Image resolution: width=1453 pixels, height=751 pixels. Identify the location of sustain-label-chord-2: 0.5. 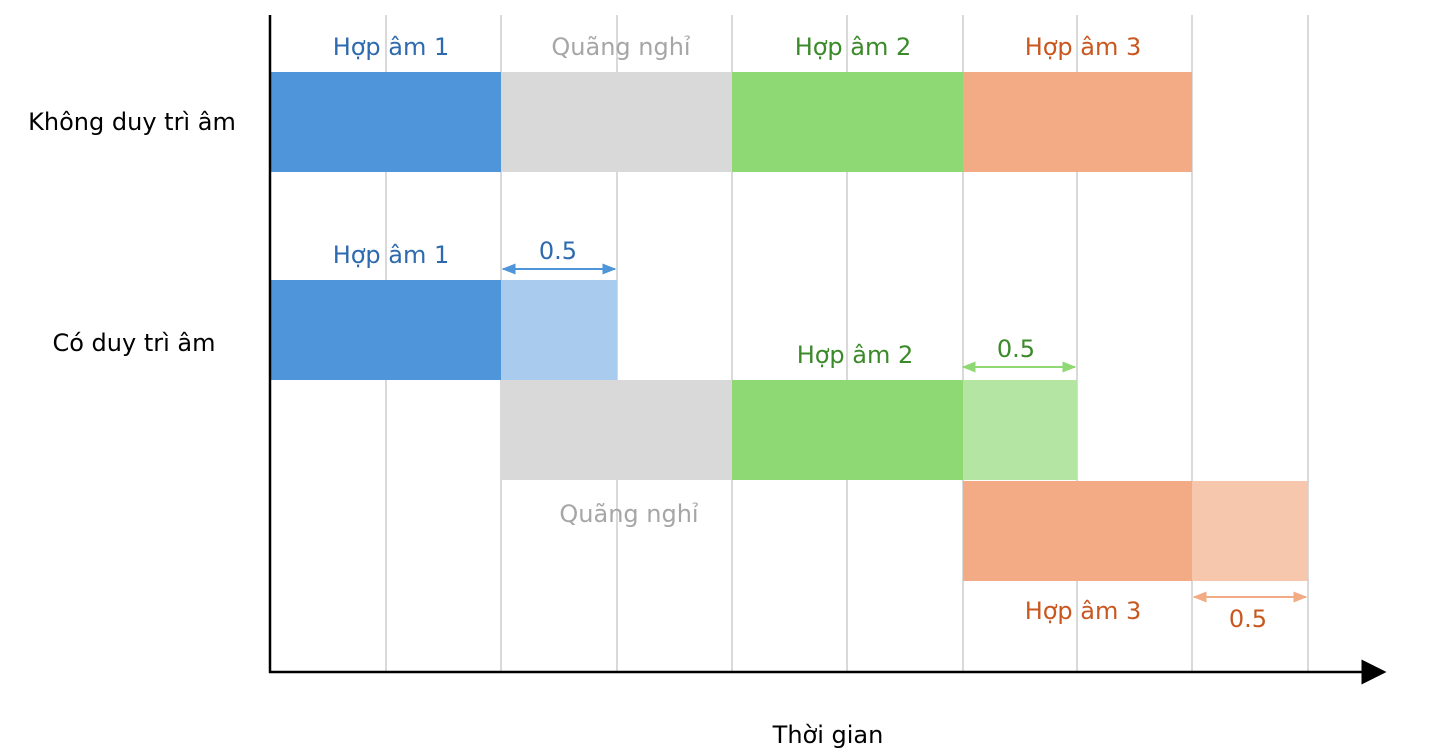
(1016, 349).